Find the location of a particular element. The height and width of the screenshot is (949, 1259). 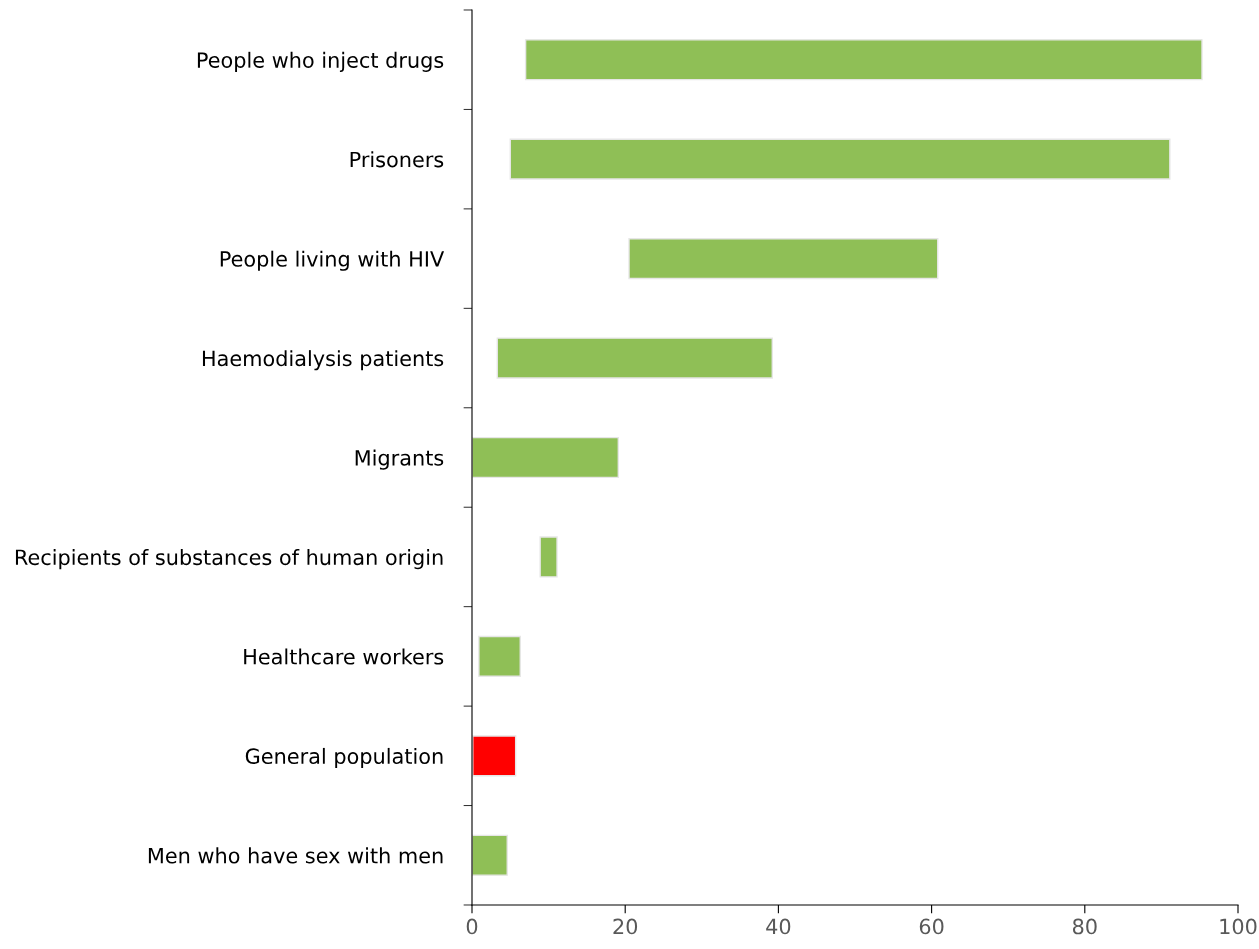

y-tick-label: Prisoners is located at coordinates (397, 159).